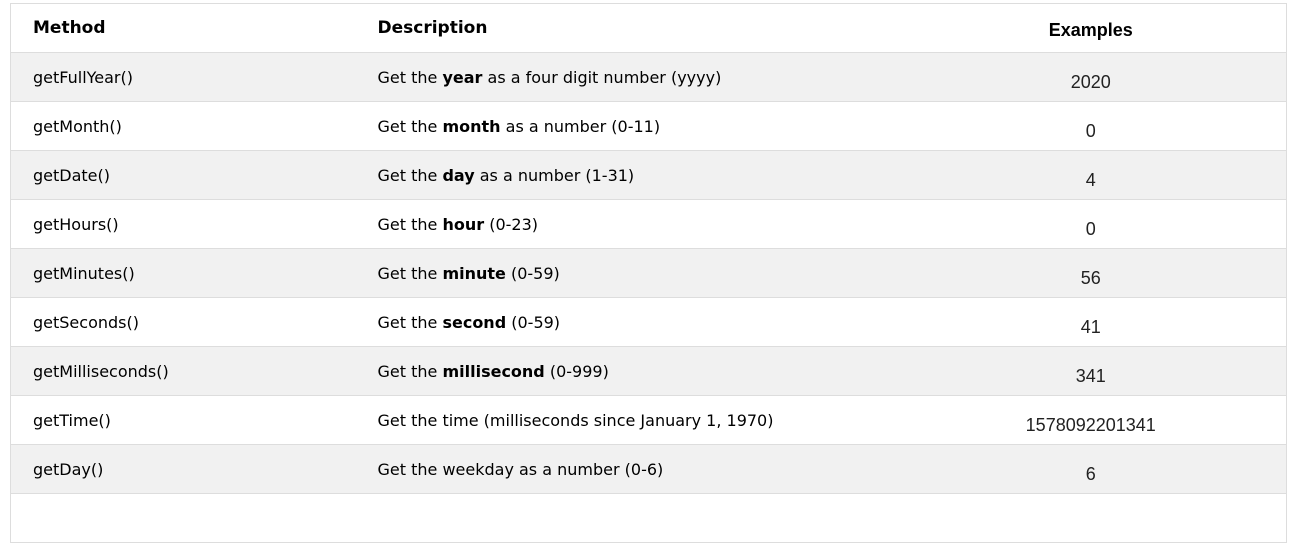 This screenshot has width=1294, height=543. Describe the element at coordinates (462, 77) in the screenshot. I see `description-bold-text: year` at that location.